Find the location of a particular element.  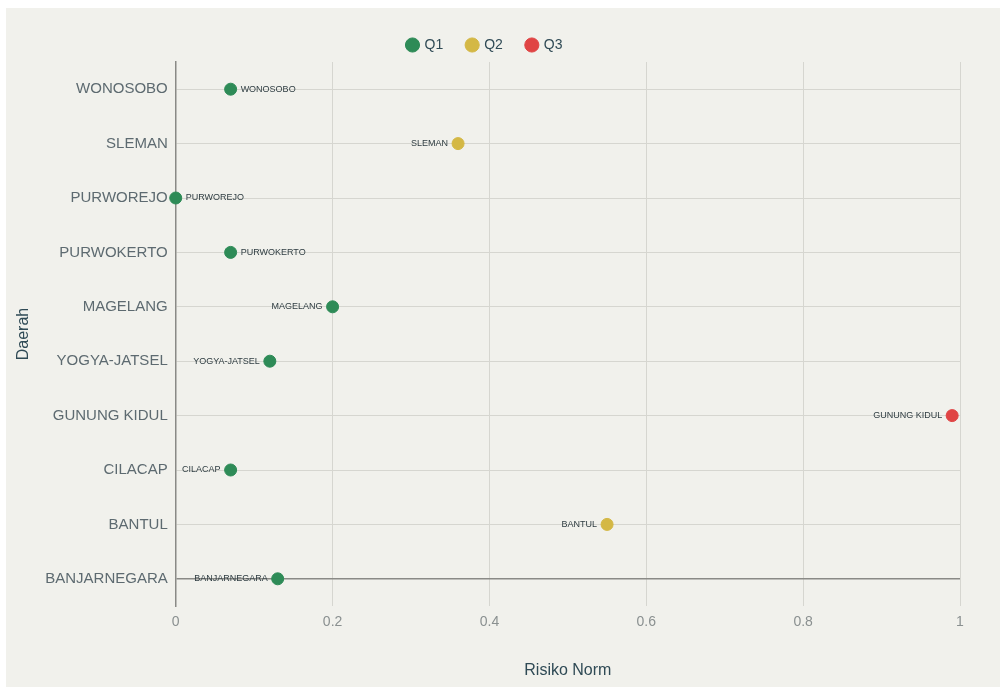

data-label: BANTUL is located at coordinates (579, 523).